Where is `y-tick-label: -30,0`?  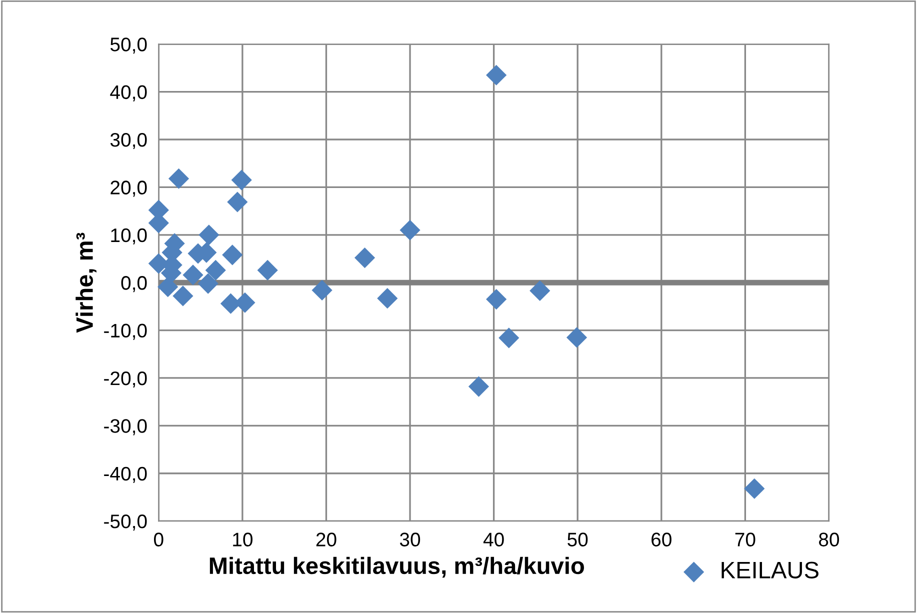 y-tick-label: -30,0 is located at coordinates (125, 427).